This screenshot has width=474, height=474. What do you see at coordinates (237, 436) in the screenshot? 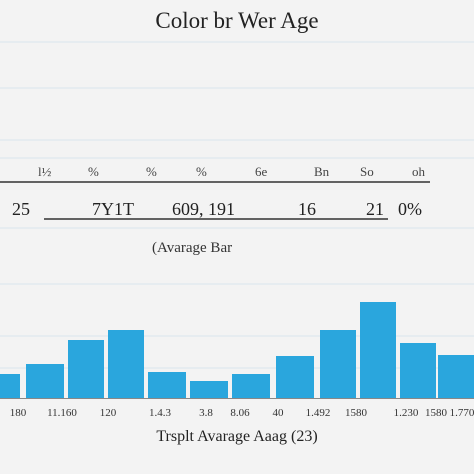
I see `x-axis-label: Trsplt Avarage Aaag (23)` at bounding box center [237, 436].